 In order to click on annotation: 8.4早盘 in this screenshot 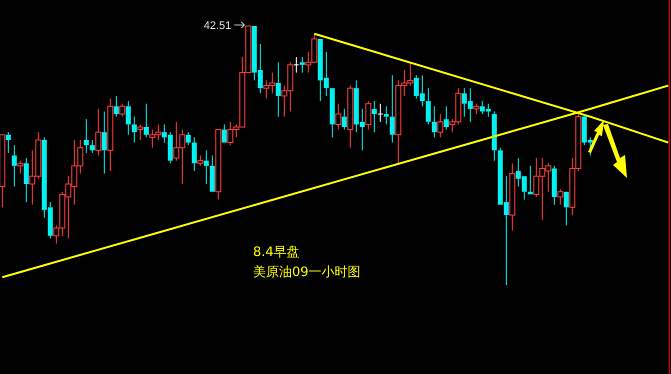, I will do `click(276, 252)`.